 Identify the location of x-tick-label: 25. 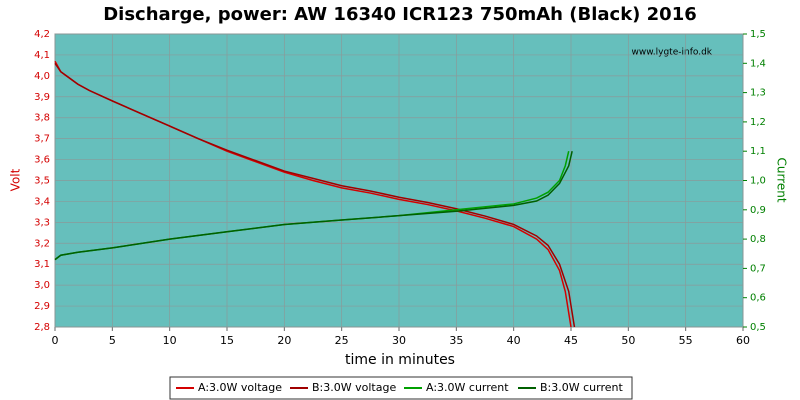
(342, 340).